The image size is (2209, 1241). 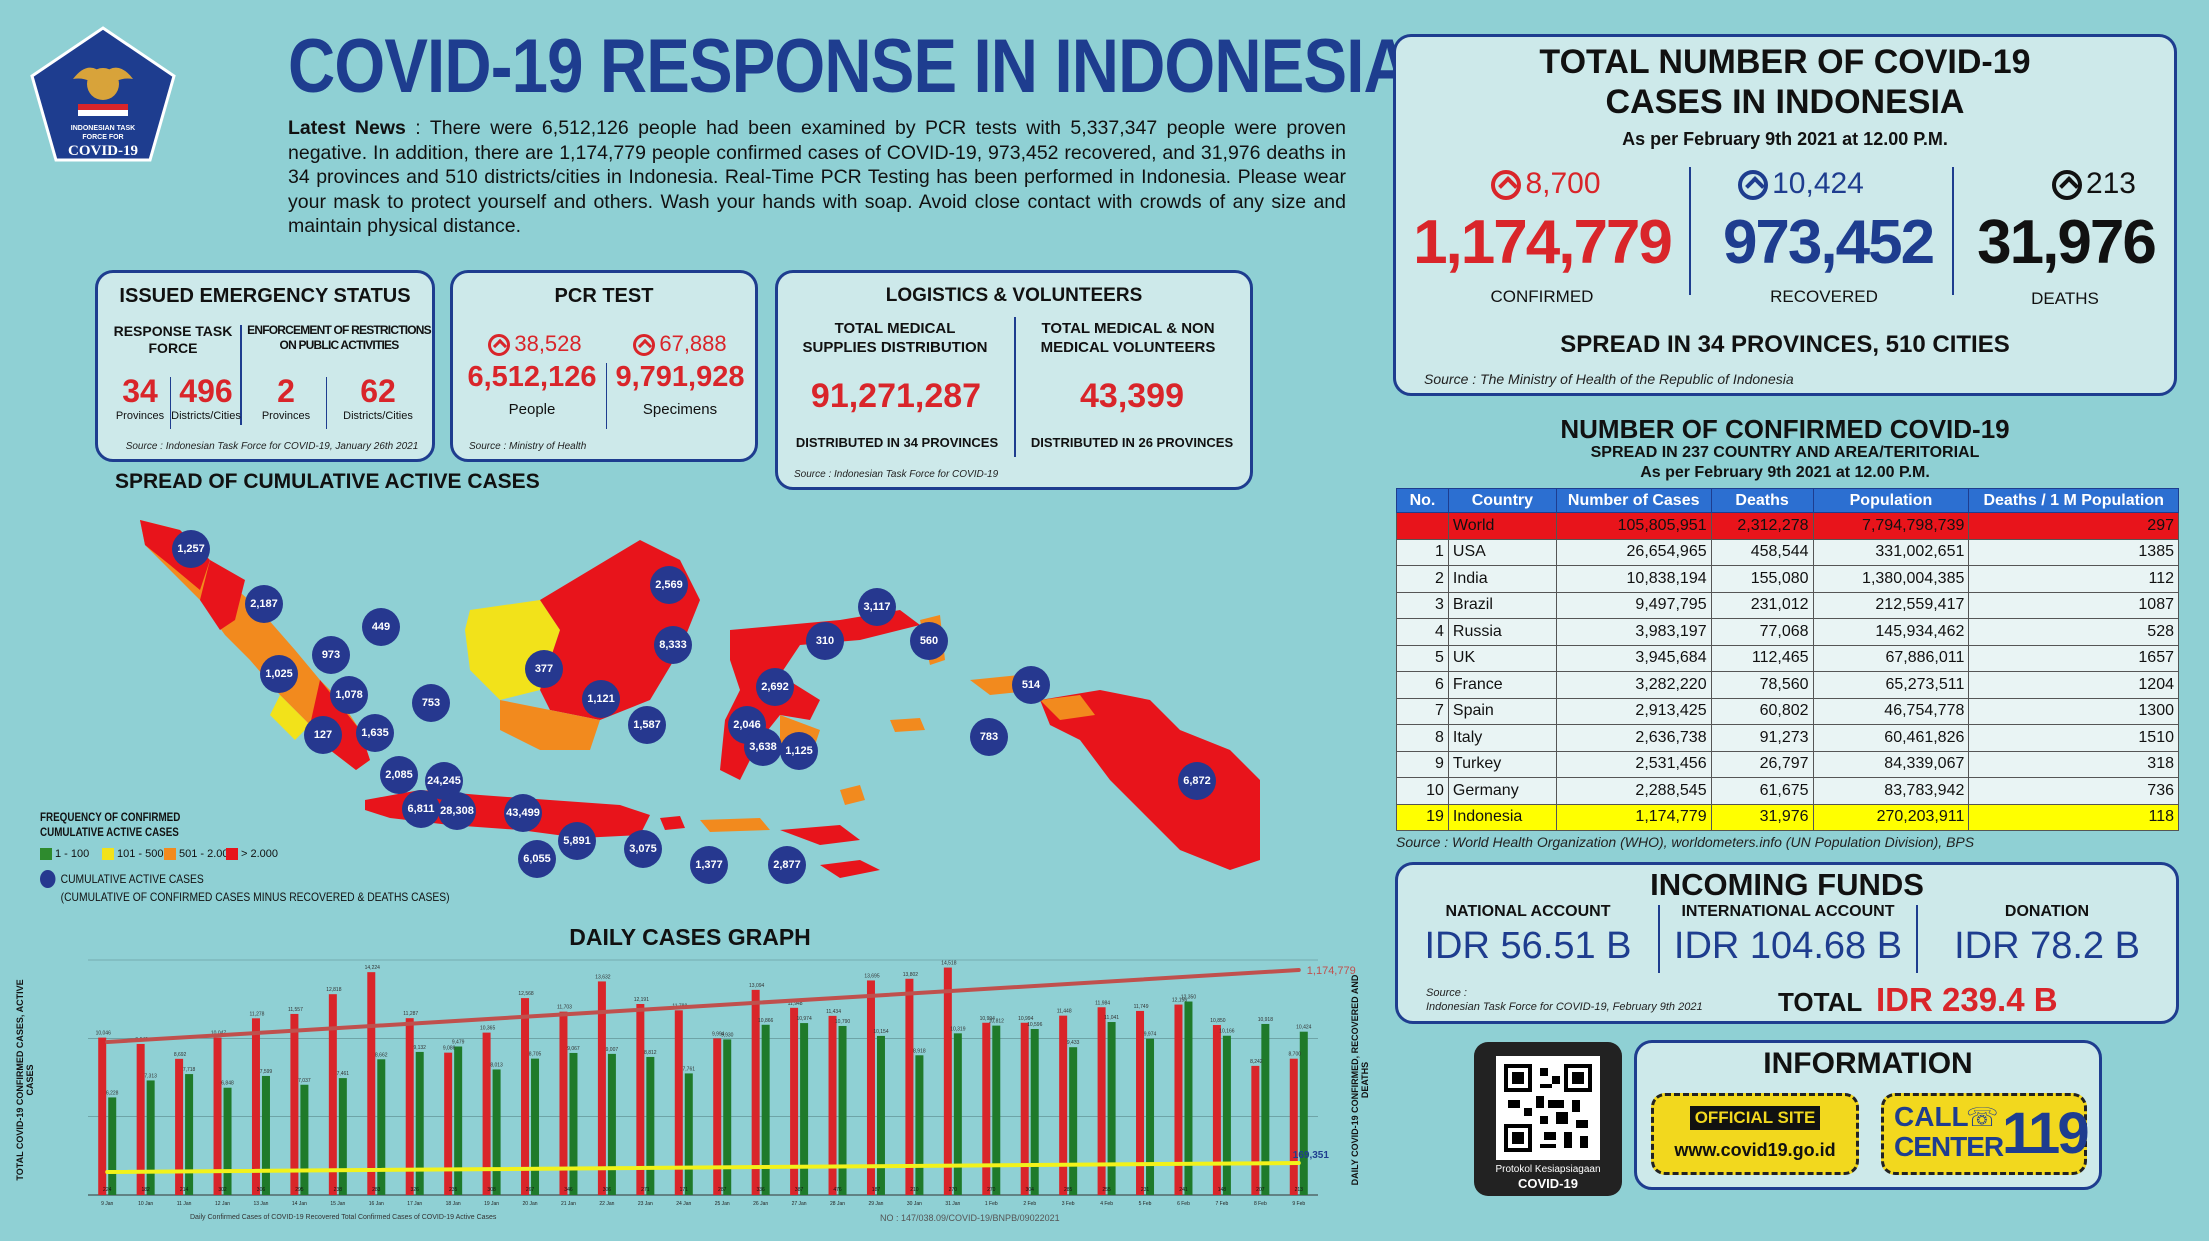 I want to click on logo-line3: COVID-19, so click(x=103, y=151).